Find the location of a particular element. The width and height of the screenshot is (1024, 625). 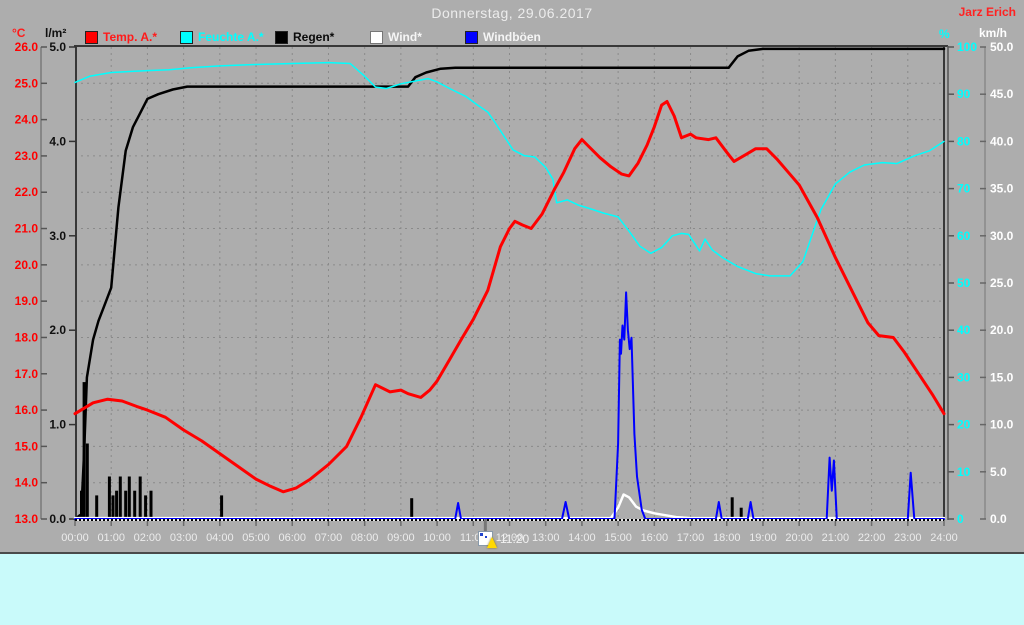

cursor-time-label: 11:20 is located at coordinates (515, 539).